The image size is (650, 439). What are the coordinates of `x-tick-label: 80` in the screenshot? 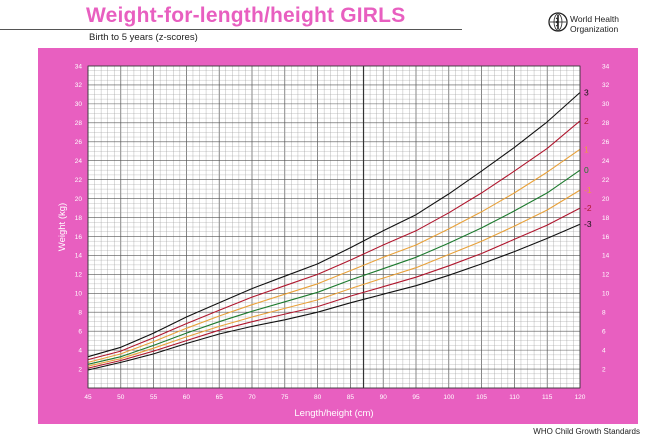 It's located at (318, 397).